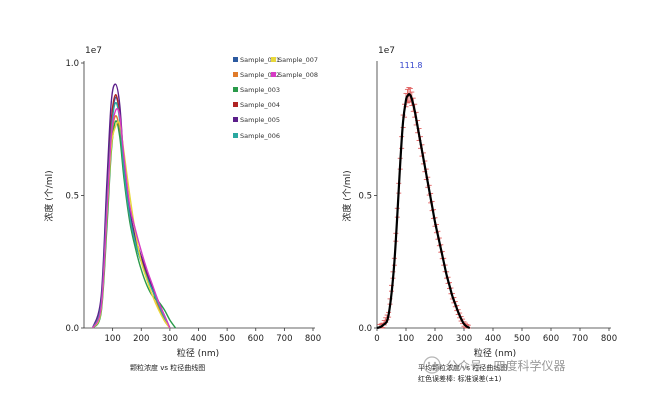  Describe the element at coordinates (167, 367) in the screenshot. I see `left-caption: 颗粒浓度 vs 粒径曲线图` at that location.